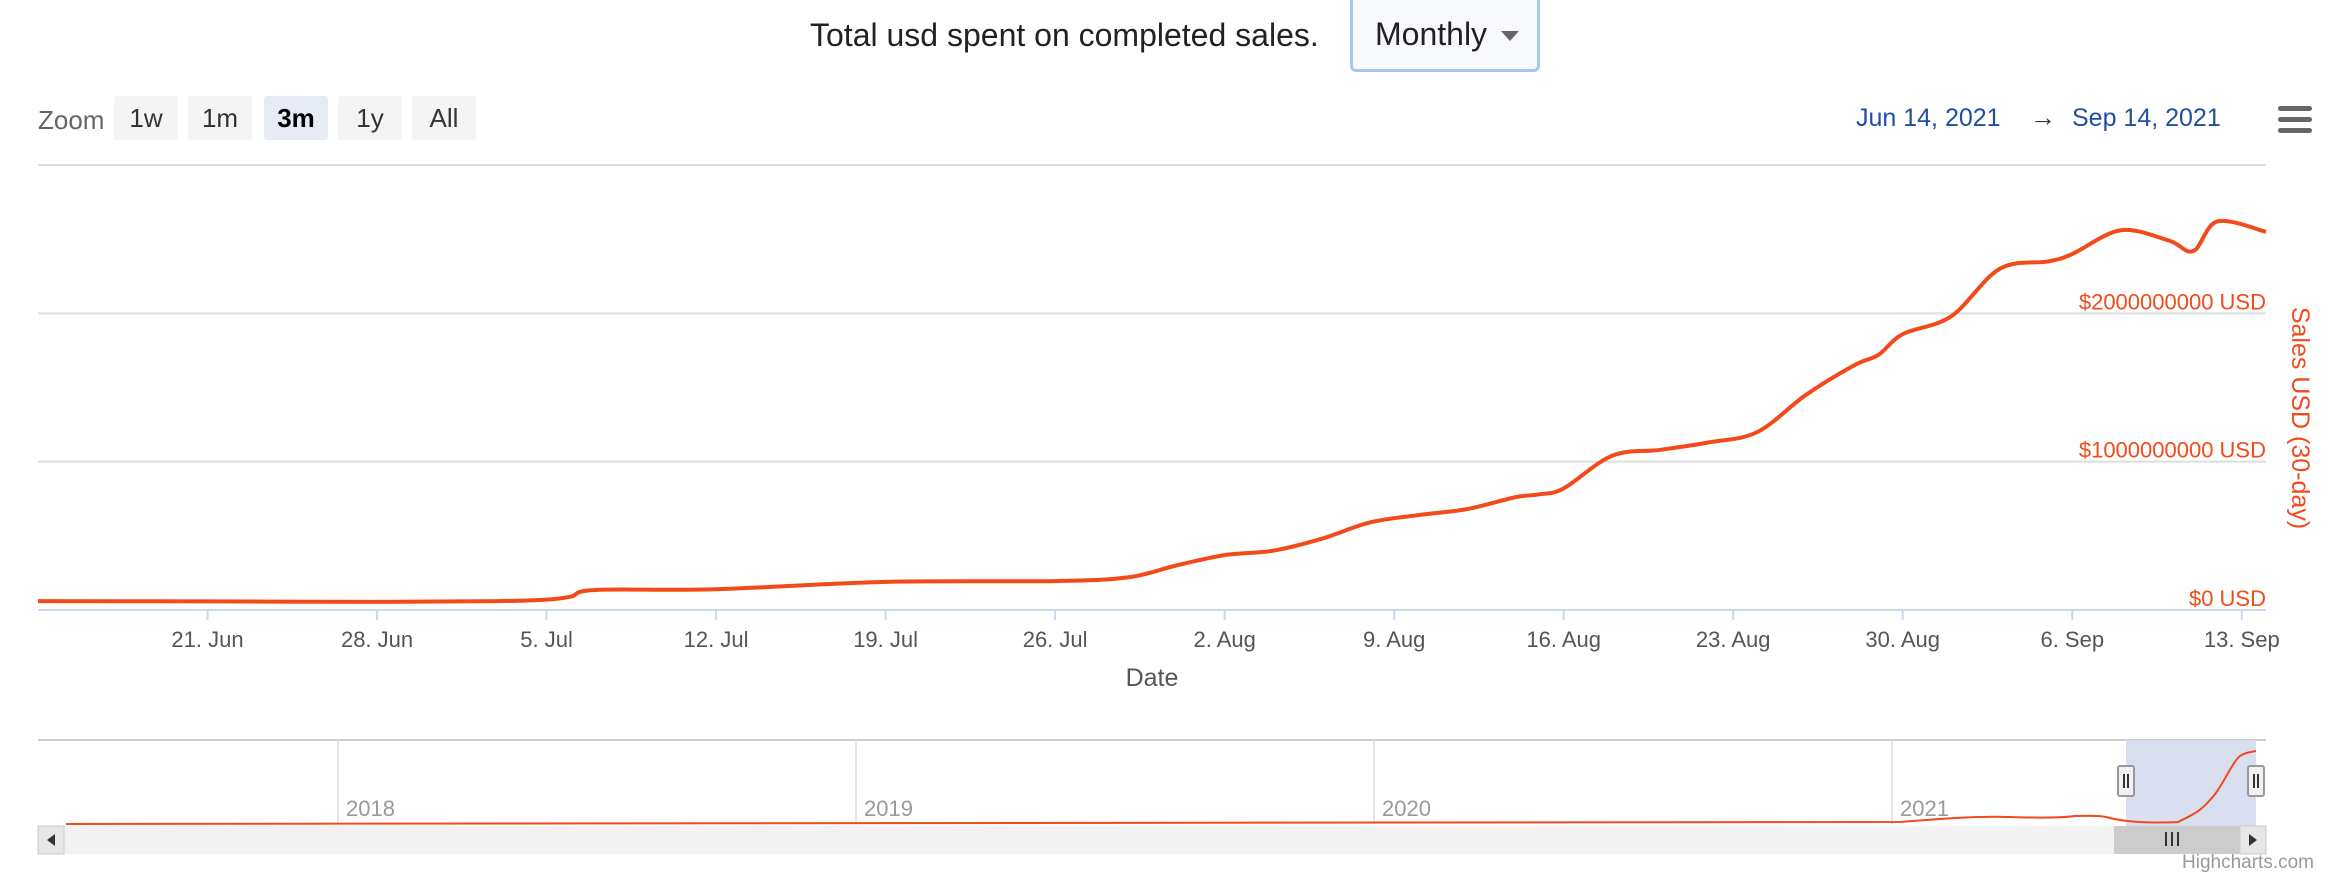 The width and height of the screenshot is (2350, 884). I want to click on x-tick-label: 23. Aug, so click(1733, 639).